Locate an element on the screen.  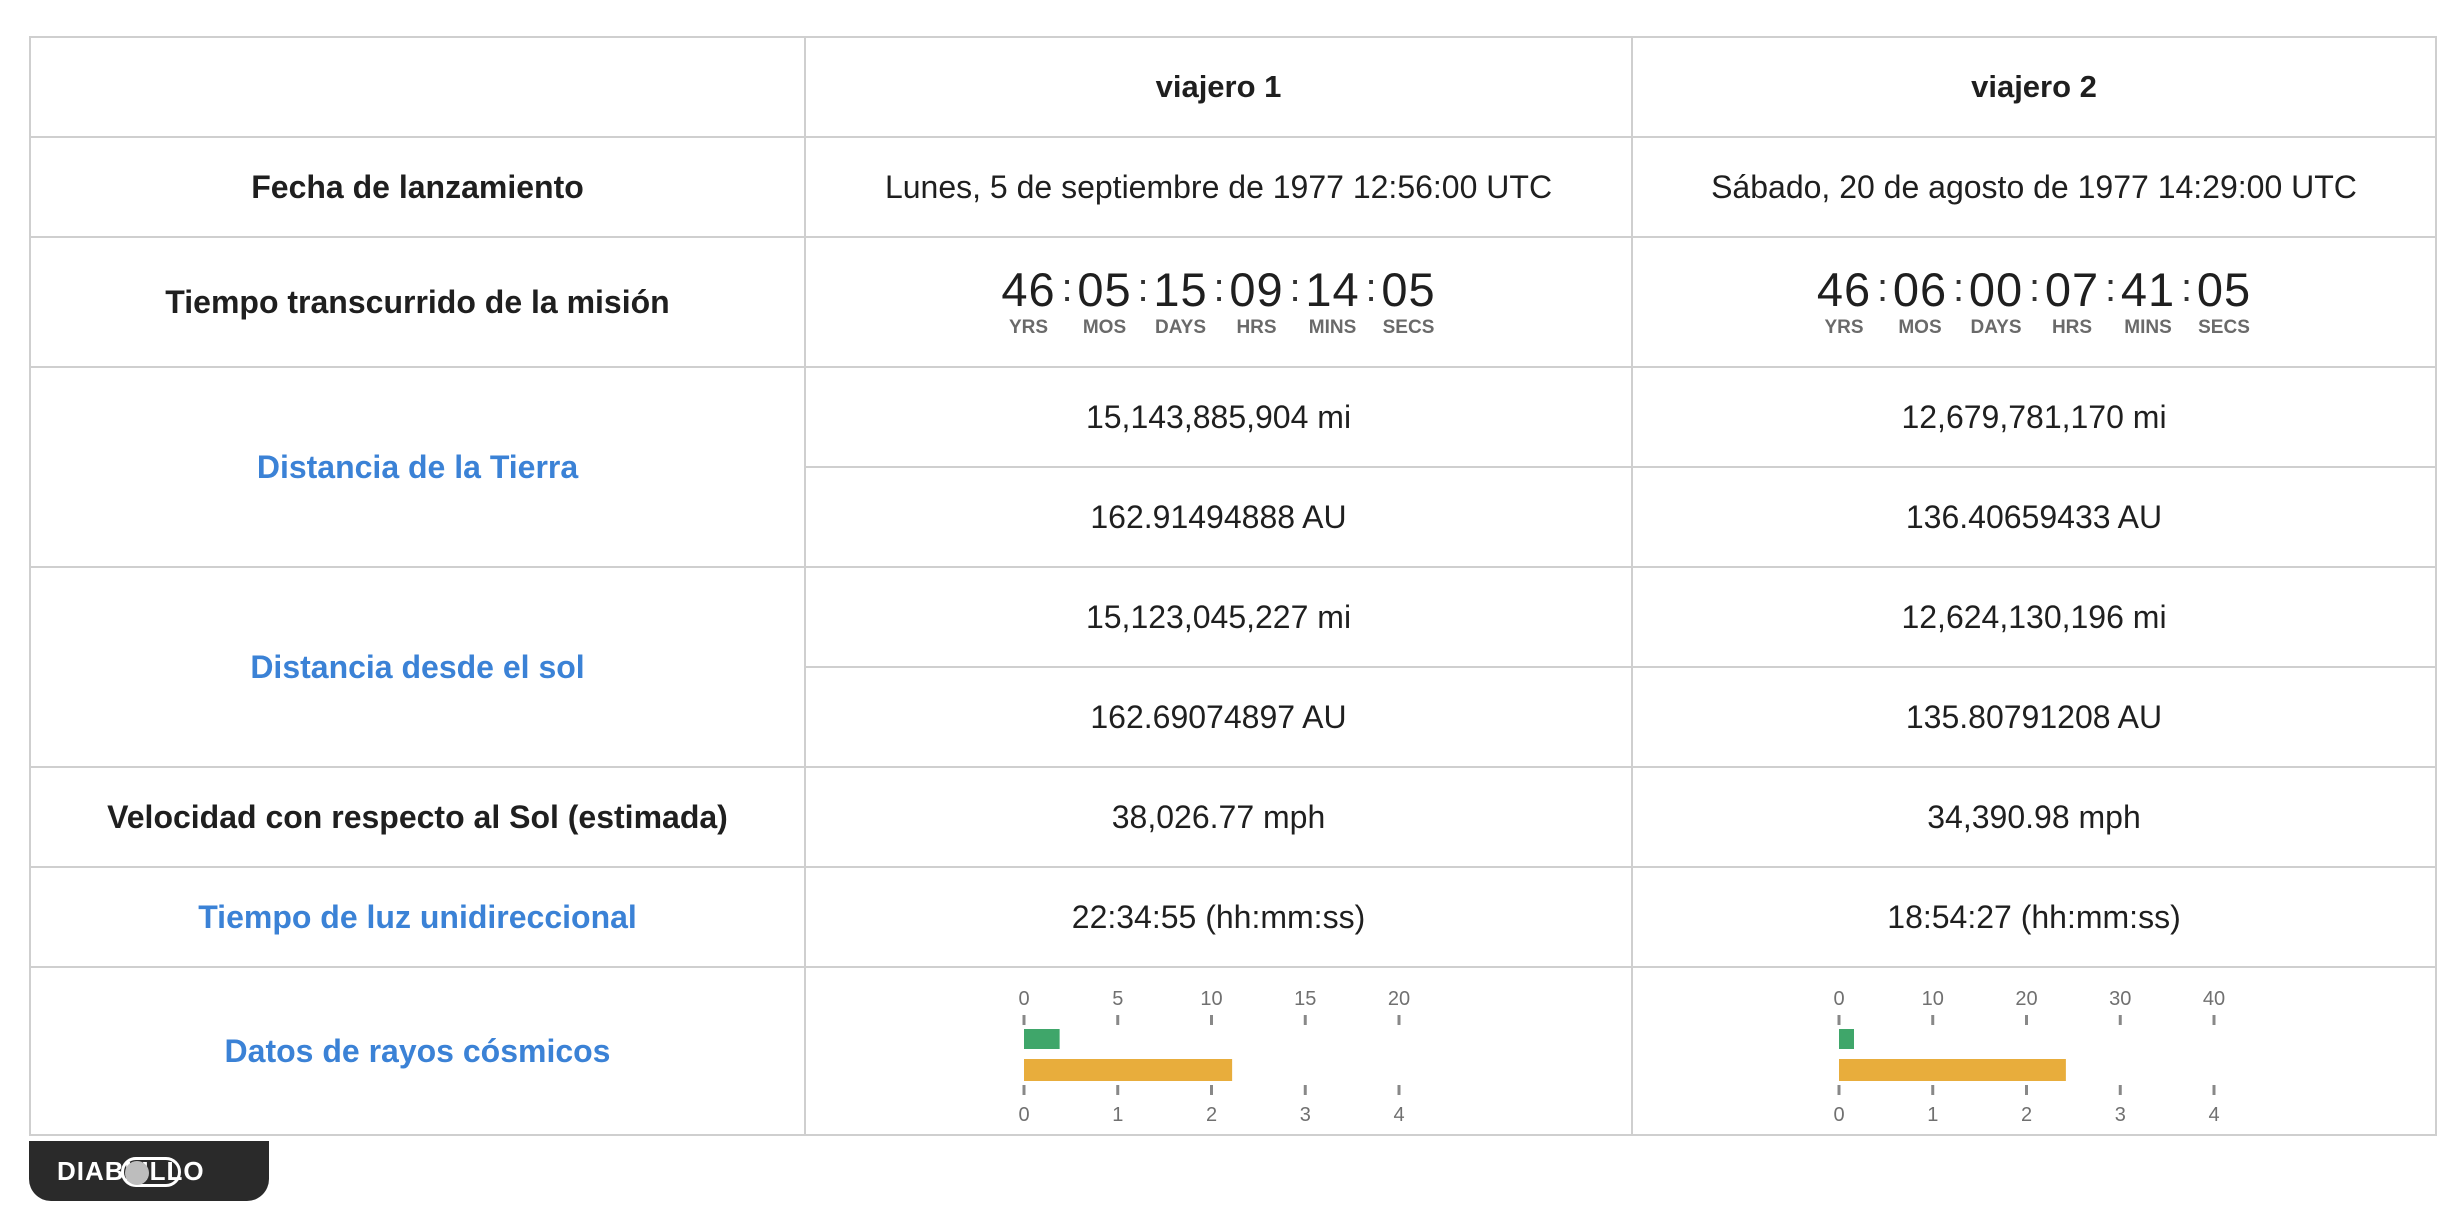
sun-distance-v2-au: 135.80791208 AU is located at coordinates (2034, 717).